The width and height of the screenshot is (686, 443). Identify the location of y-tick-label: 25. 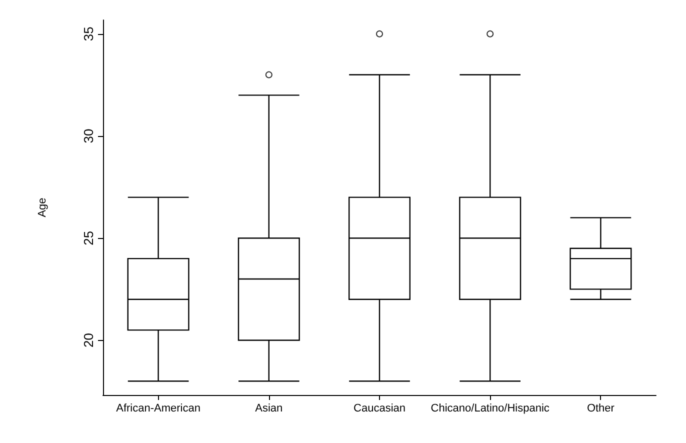
(88, 238).